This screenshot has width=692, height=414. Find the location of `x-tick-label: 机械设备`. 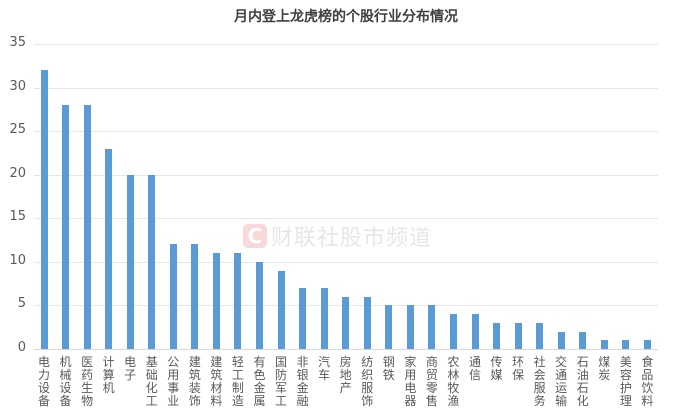

x-tick-label: 机械设备 is located at coordinates (65, 381).